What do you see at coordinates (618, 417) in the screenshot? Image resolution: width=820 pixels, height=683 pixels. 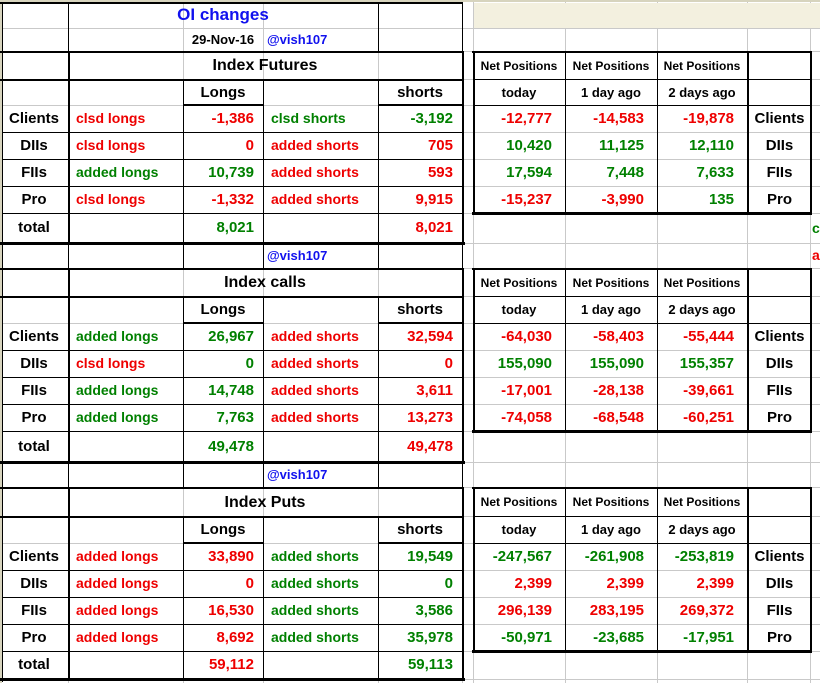 I see `cell-calls-pro-net-1: -68,548` at bounding box center [618, 417].